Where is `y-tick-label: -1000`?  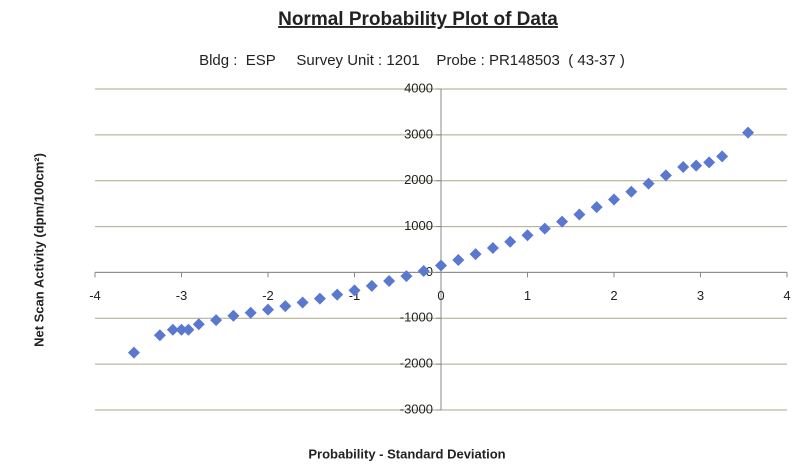
y-tick-label: -1000 is located at coordinates (416, 317).